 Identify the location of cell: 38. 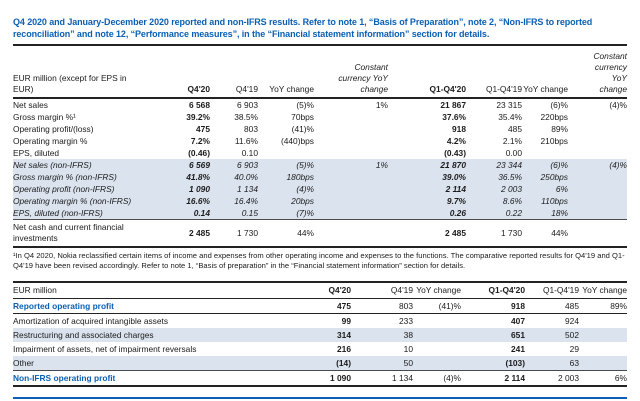
(382, 334).